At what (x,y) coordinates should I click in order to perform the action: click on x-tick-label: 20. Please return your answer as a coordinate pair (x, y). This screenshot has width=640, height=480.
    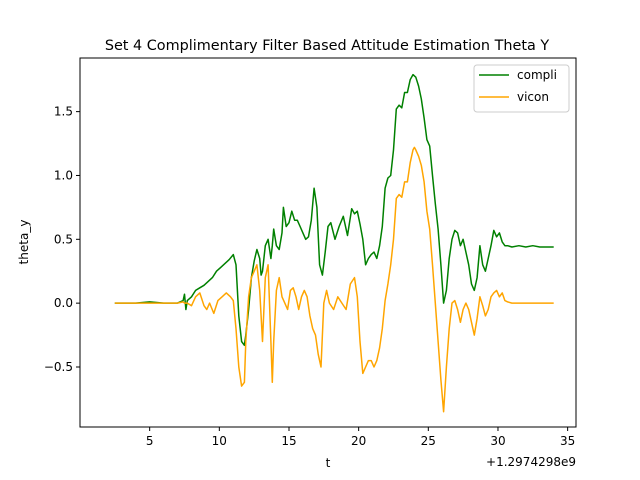
    Looking at the image, I should click on (358, 441).